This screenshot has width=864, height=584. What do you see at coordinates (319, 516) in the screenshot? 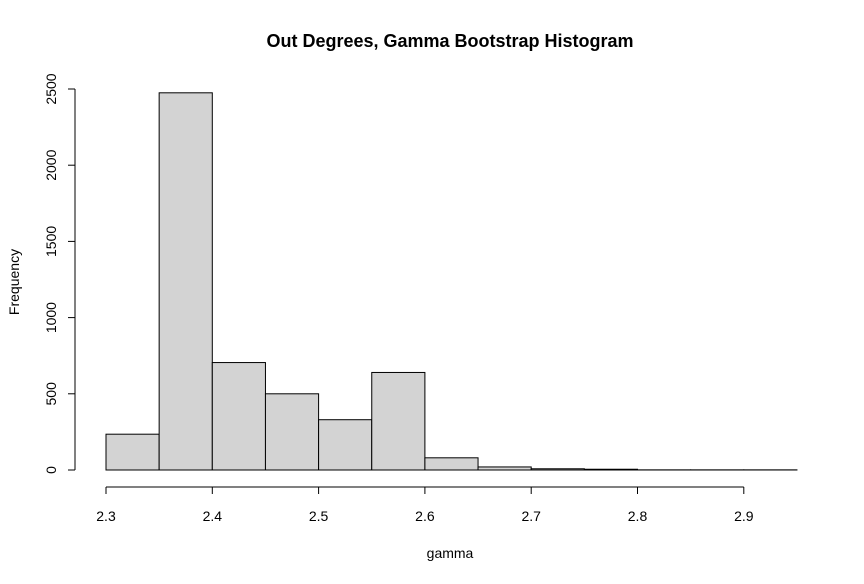
I see `x-tick-label: 2.5` at bounding box center [319, 516].